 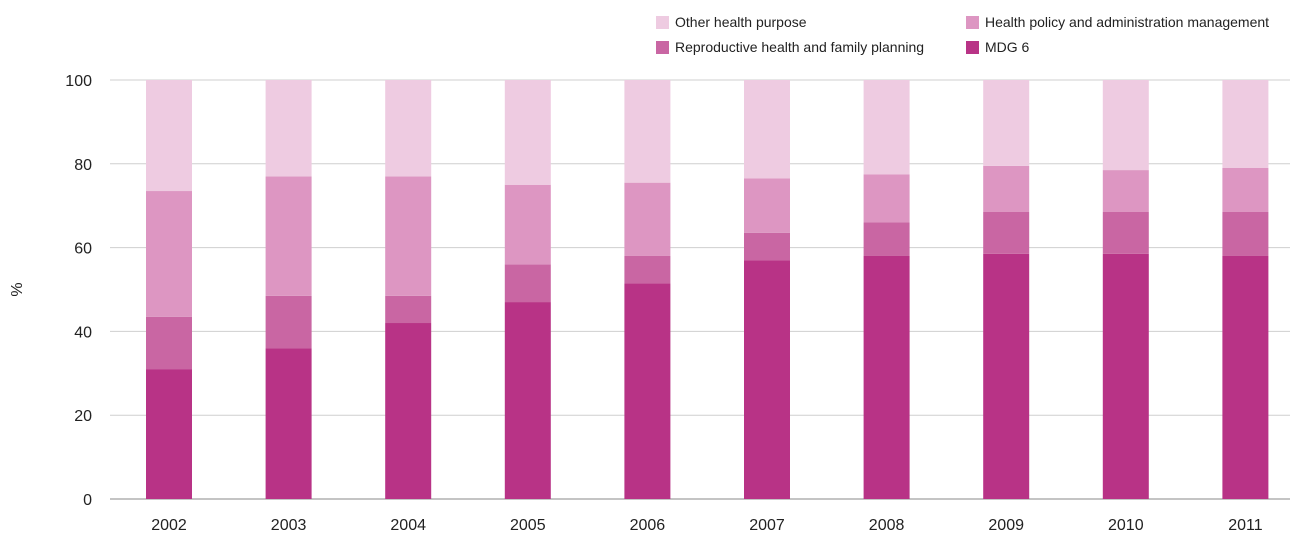 What do you see at coordinates (289, 525) in the screenshot?
I see `x-tick-label: 2003` at bounding box center [289, 525].